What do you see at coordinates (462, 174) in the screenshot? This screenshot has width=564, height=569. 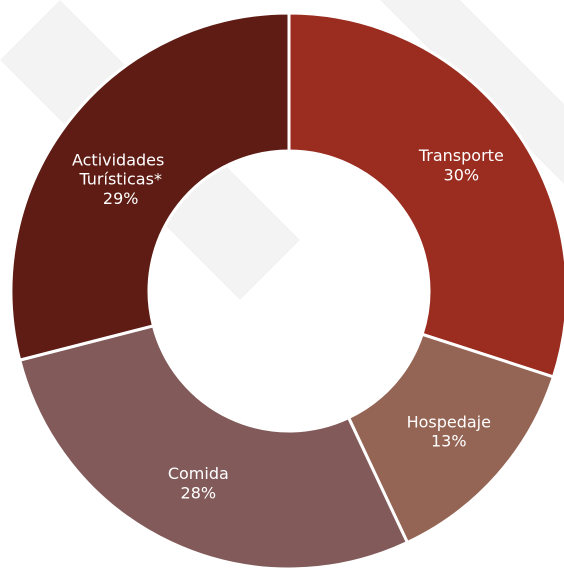 I see `value-label: 30%` at bounding box center [462, 174].